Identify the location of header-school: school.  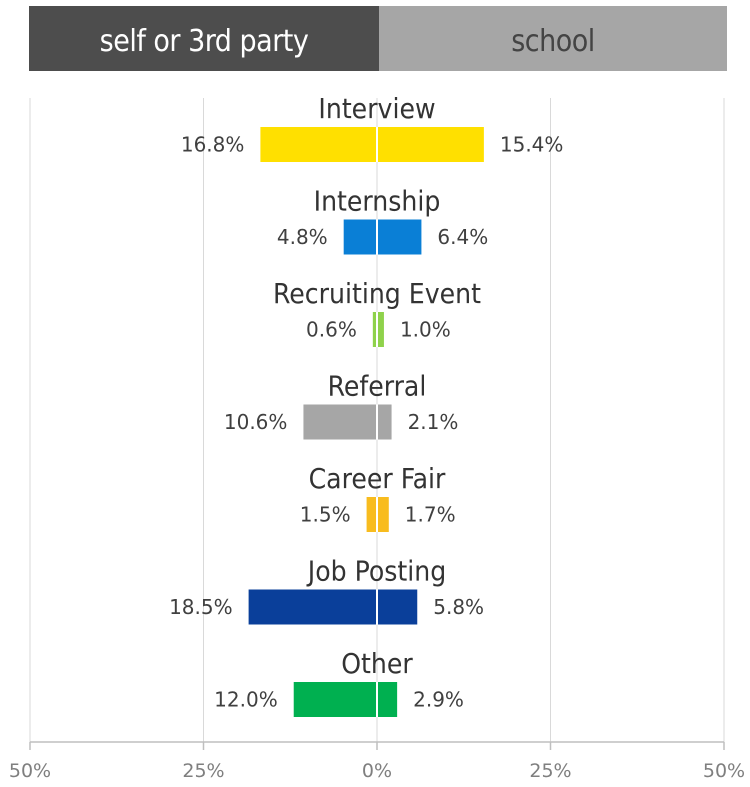
(553, 35).